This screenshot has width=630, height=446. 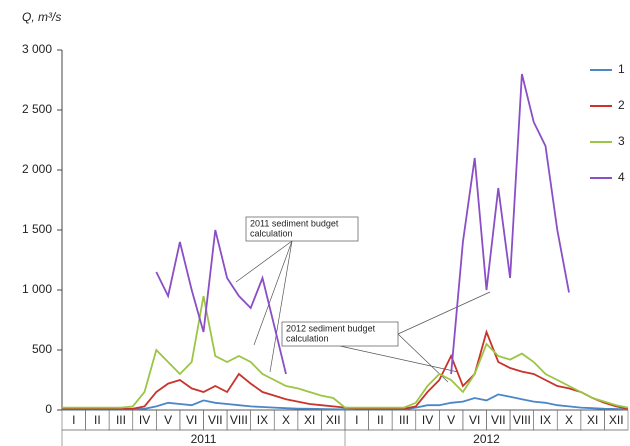 What do you see at coordinates (486, 439) in the screenshot?
I see `year-label: 2012` at bounding box center [486, 439].